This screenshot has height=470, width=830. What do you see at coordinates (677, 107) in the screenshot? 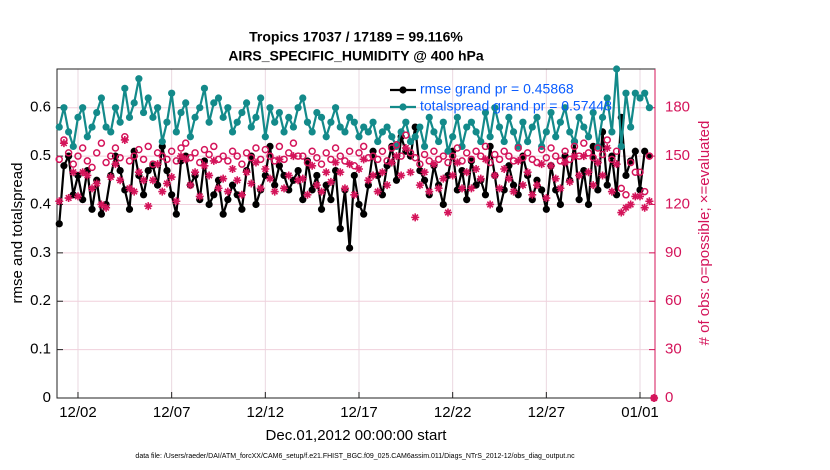
I see `y2-tick-label: 180` at bounding box center [677, 107].